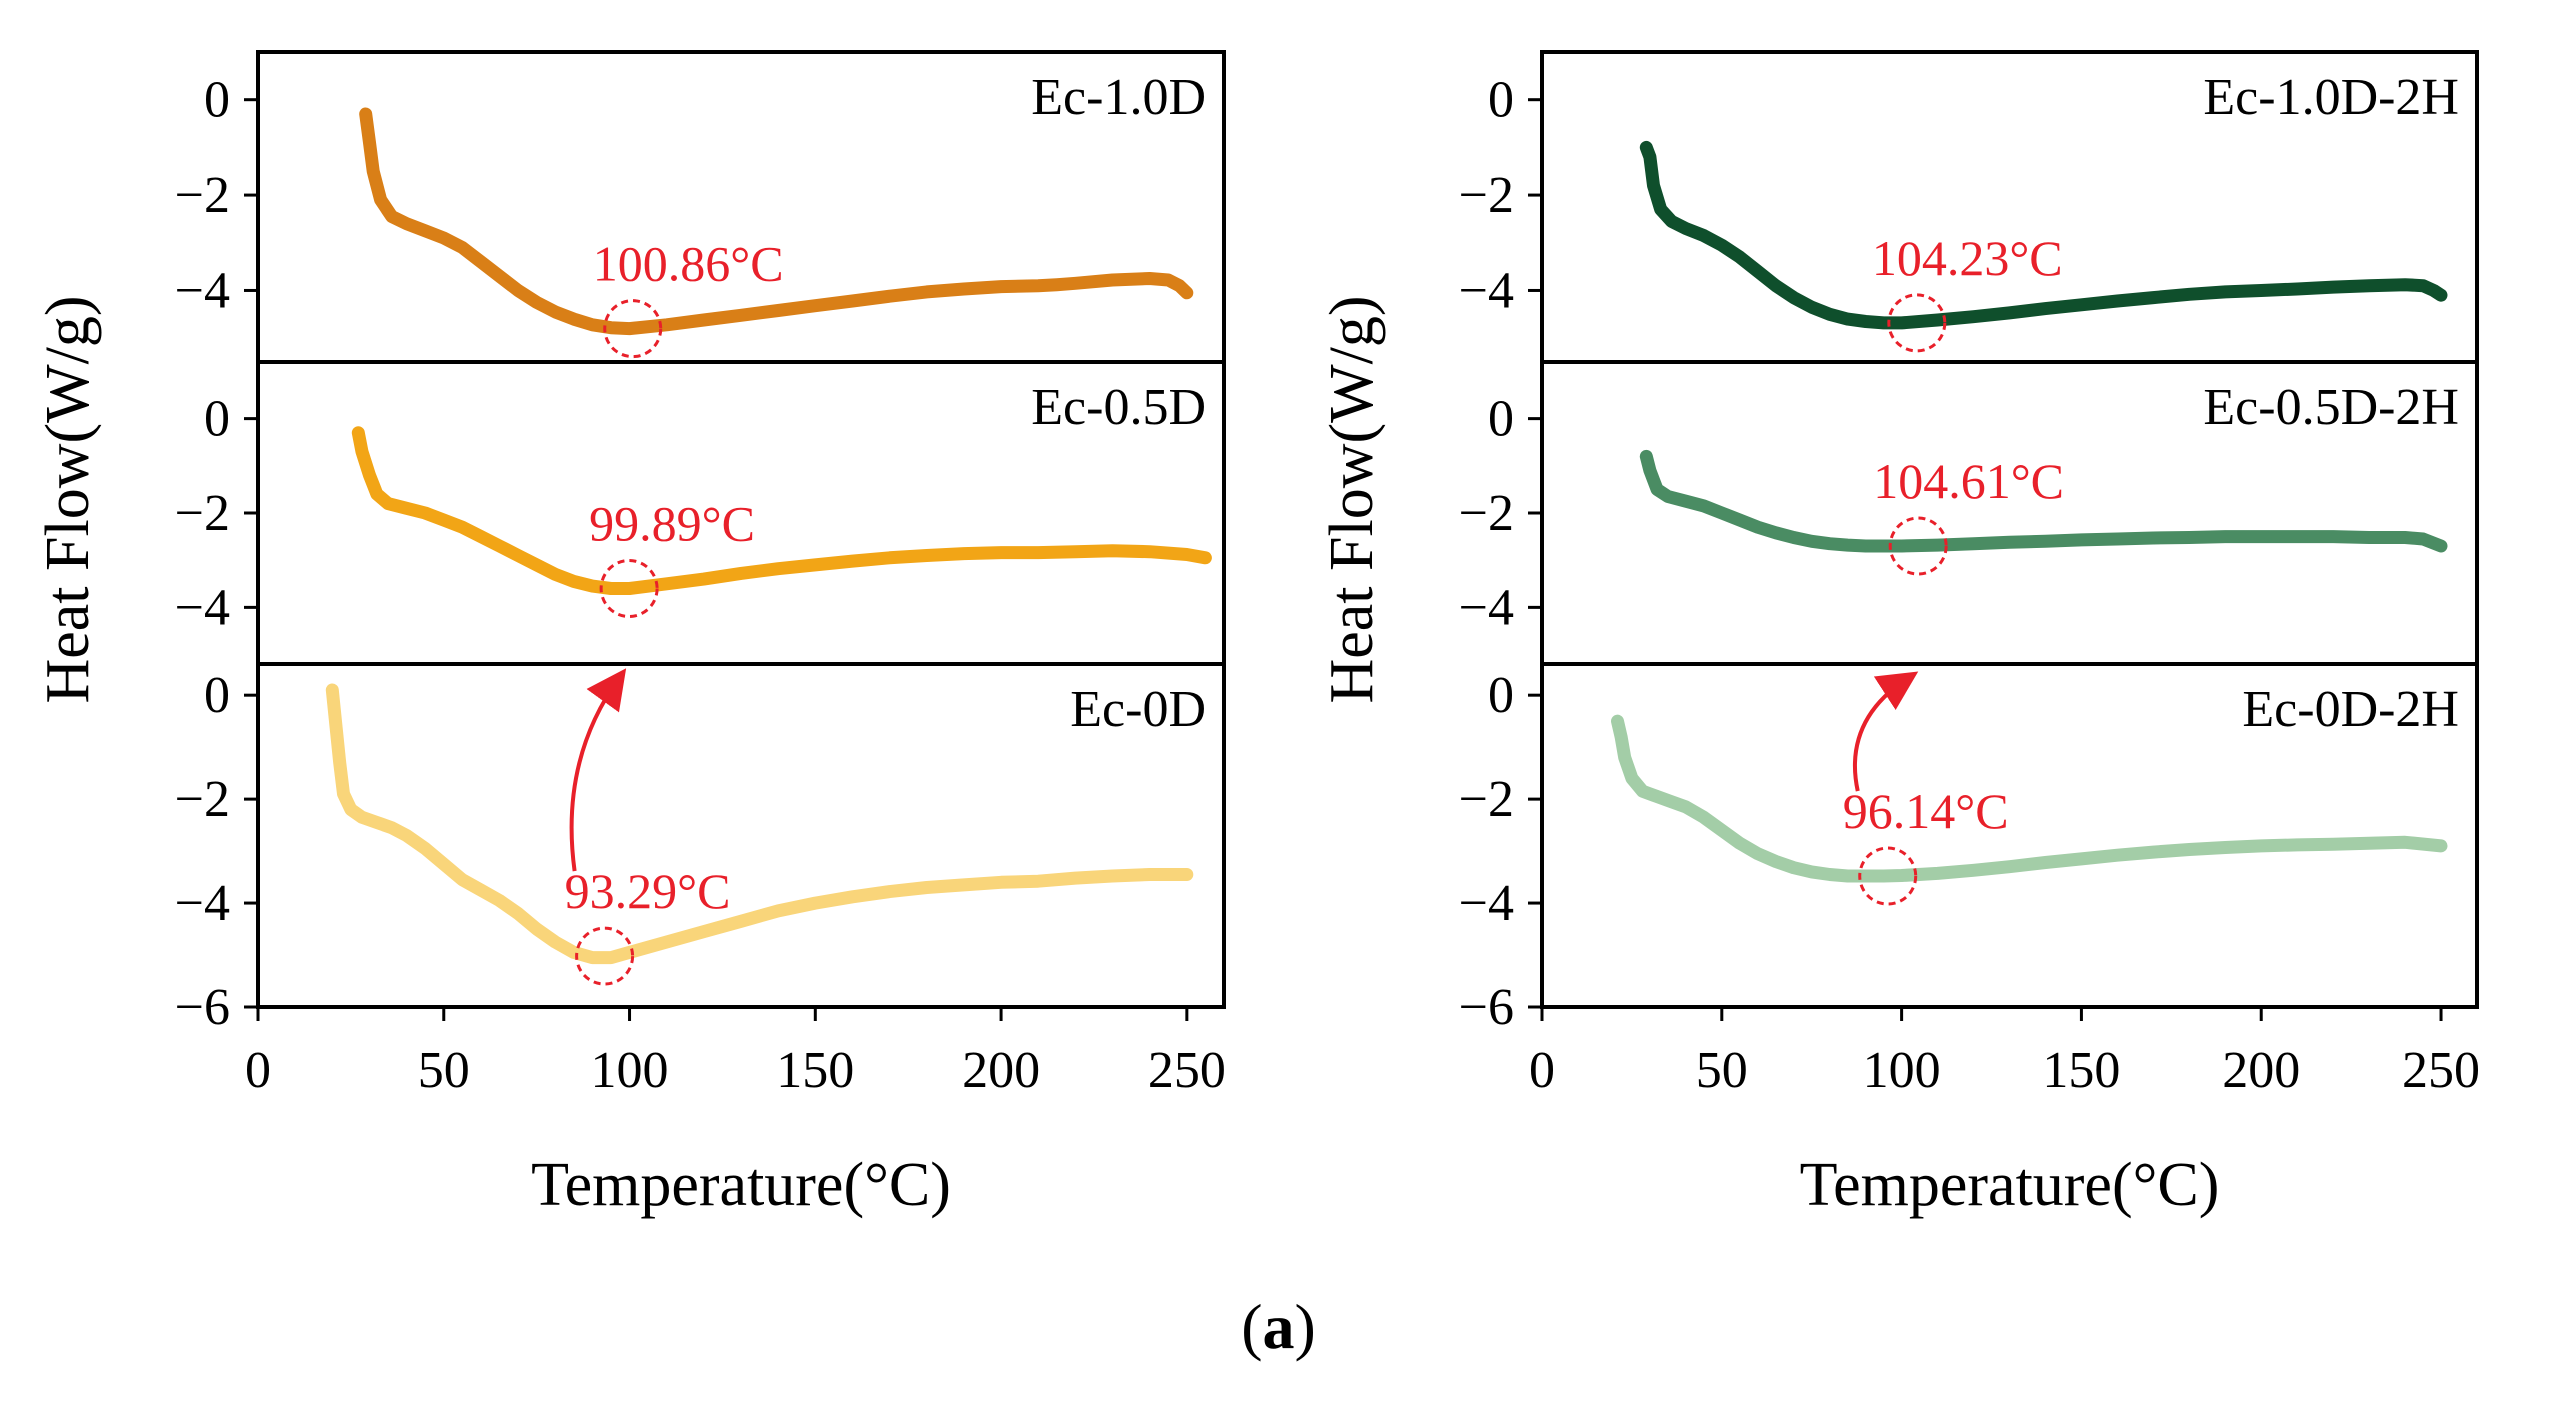  I want to click on series-label: Ec-1.0D, so click(1118, 97).